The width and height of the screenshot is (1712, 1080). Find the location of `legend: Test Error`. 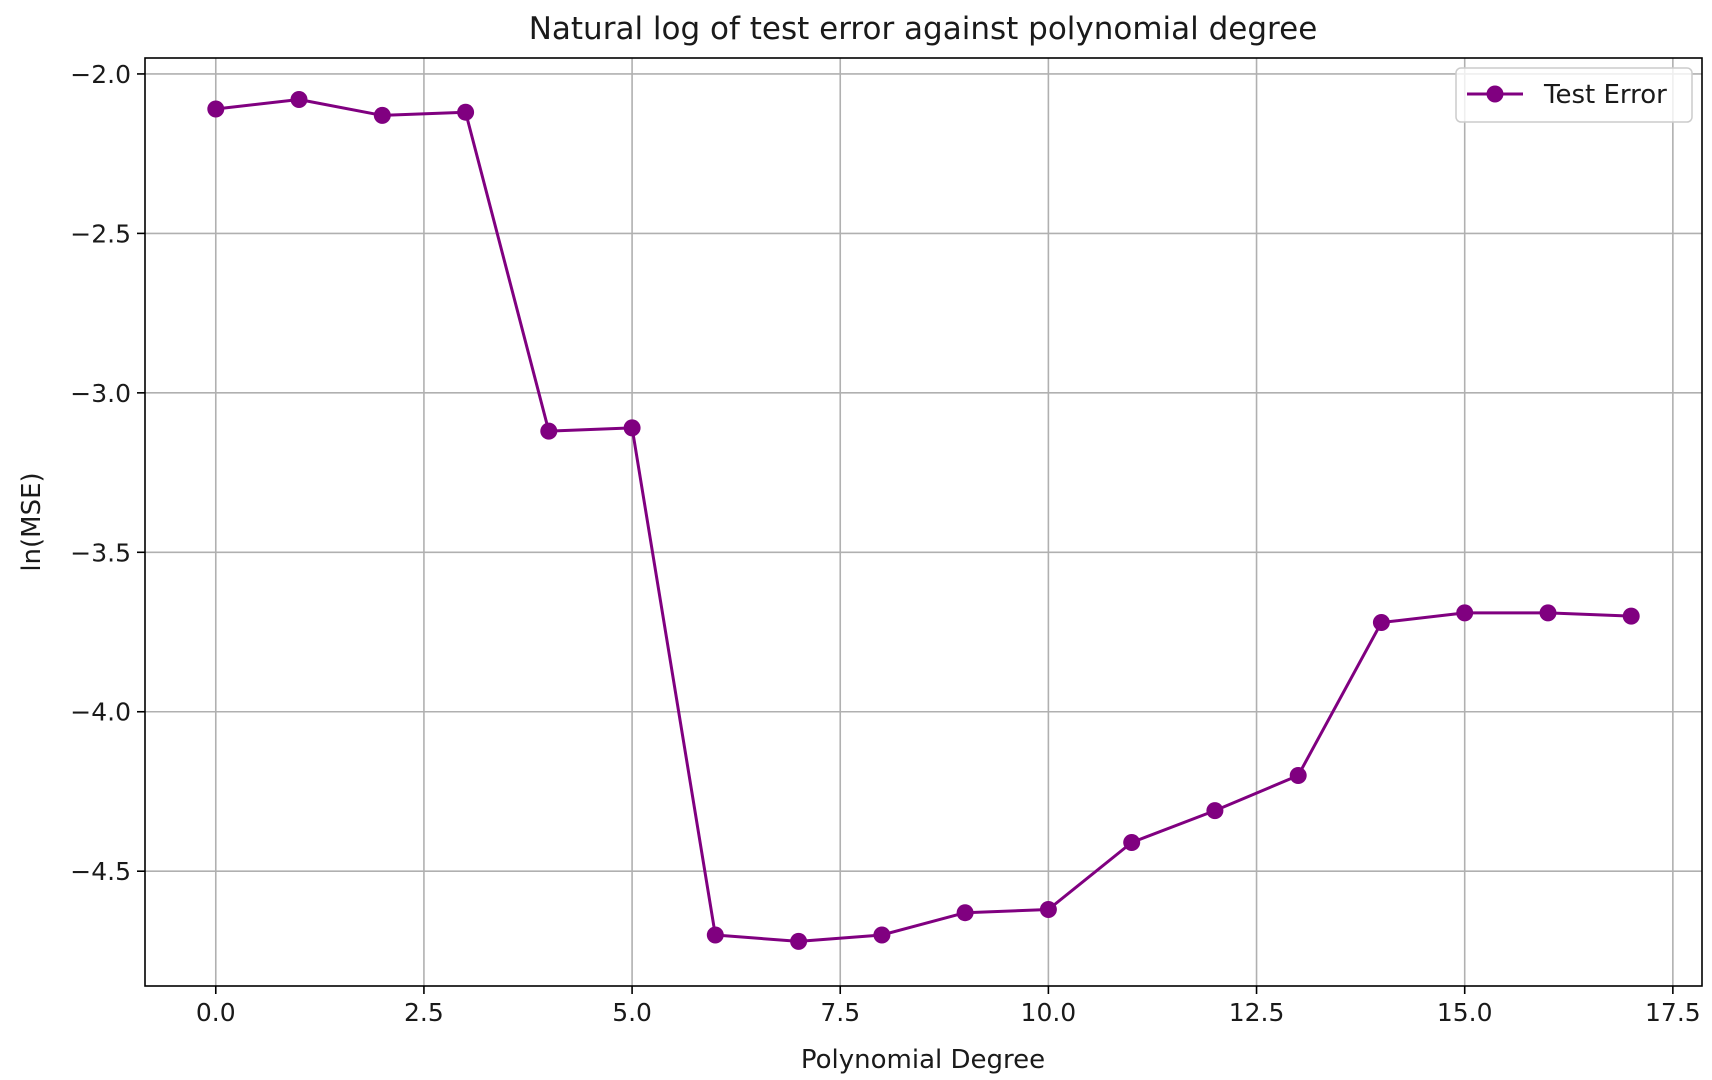

legend: Test Error is located at coordinates (1574, 95).